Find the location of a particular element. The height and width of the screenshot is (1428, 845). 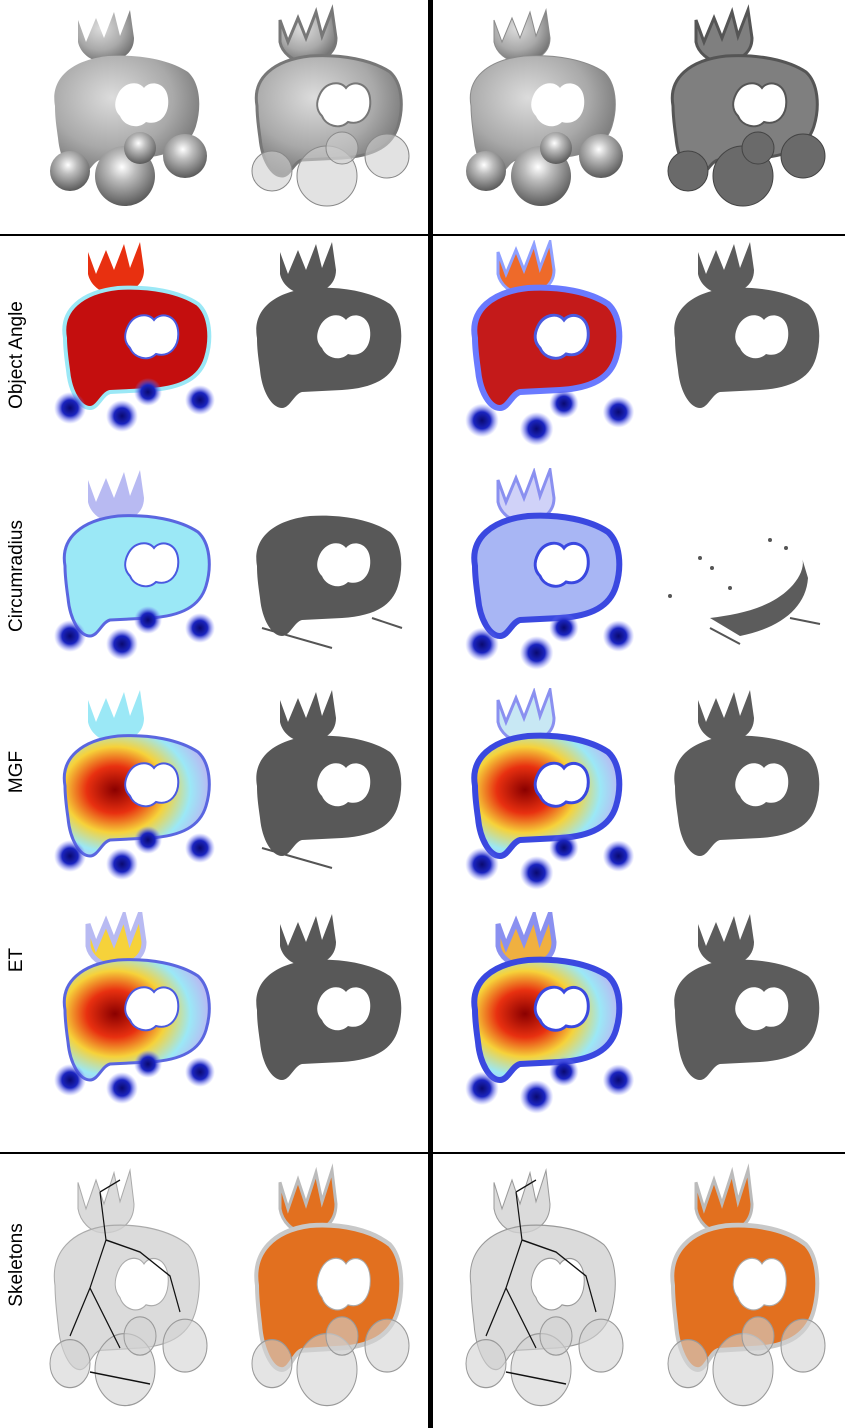

panel-mask-dark-circumradius is located at coordinates (329, 582).